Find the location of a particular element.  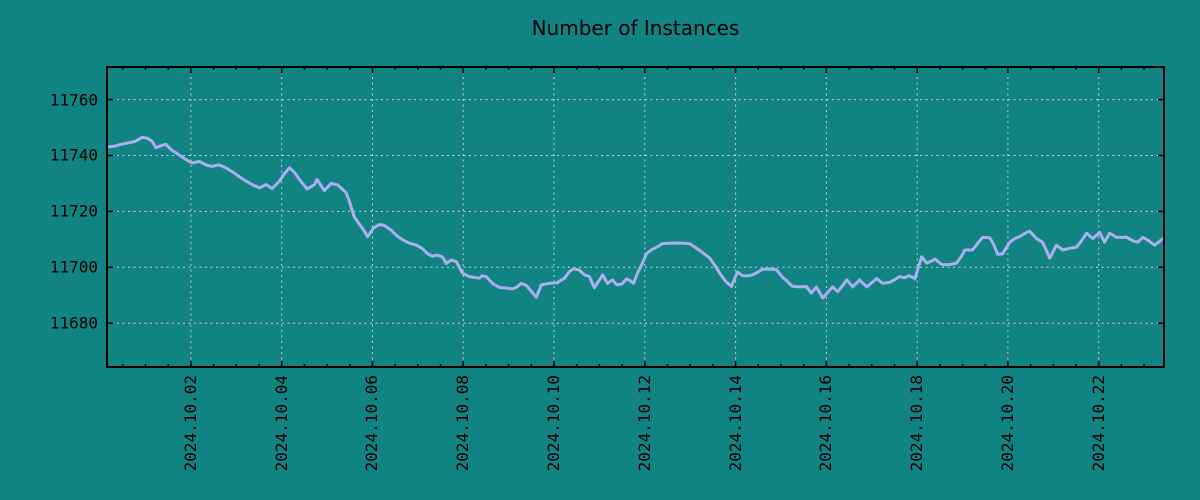

x-tick-label: 2024.10.04 is located at coordinates (281, 423).